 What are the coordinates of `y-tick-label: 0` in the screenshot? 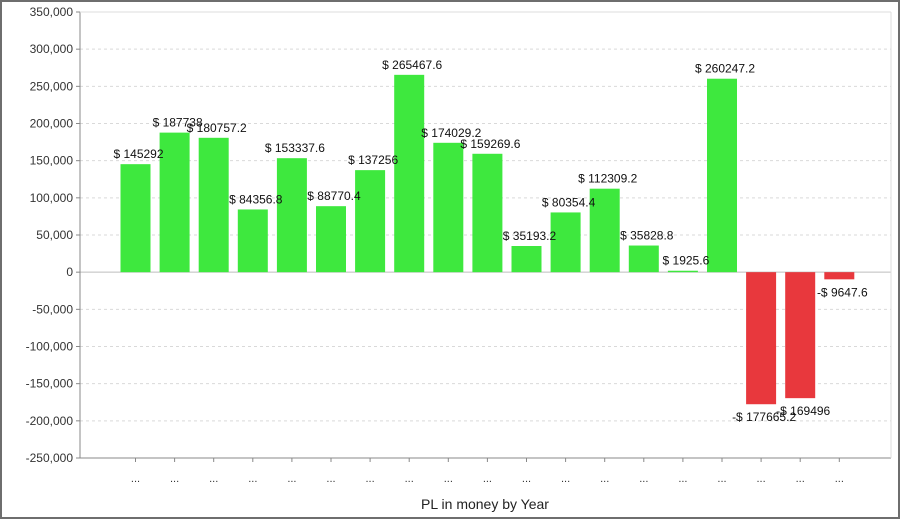 It's located at (69, 272).